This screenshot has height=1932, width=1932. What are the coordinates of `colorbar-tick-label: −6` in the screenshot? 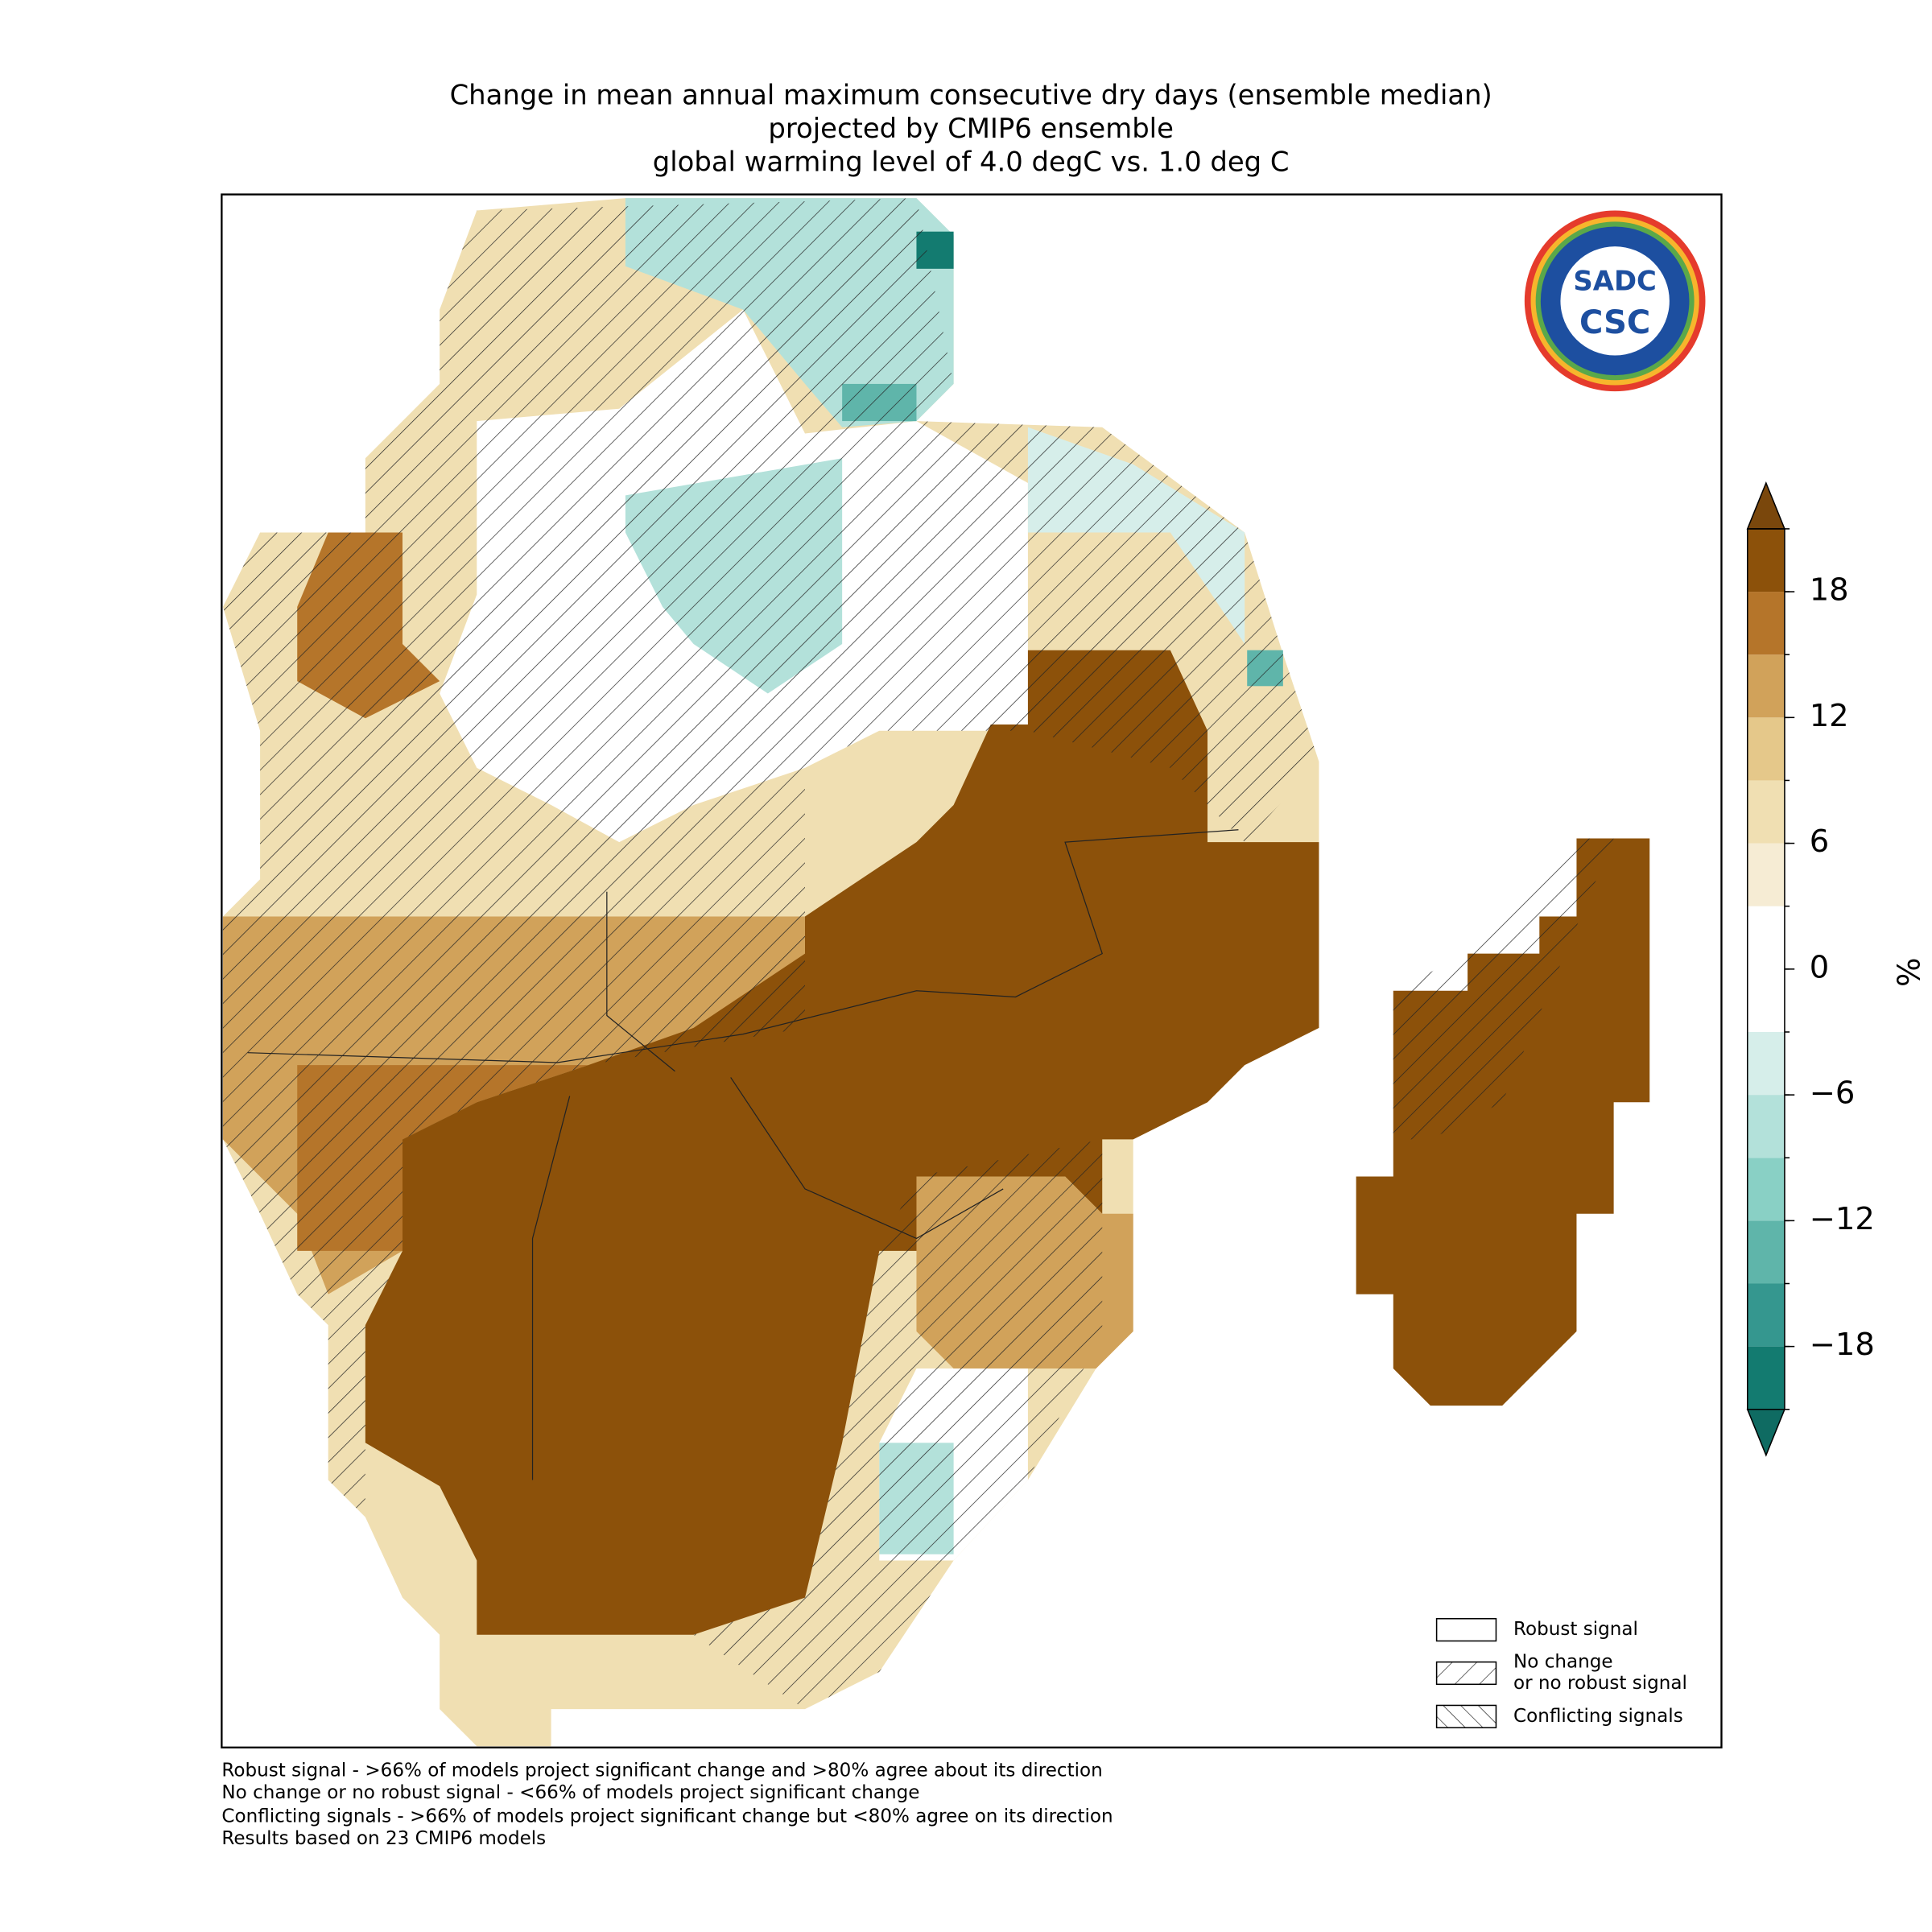 It's located at (1833, 1093).